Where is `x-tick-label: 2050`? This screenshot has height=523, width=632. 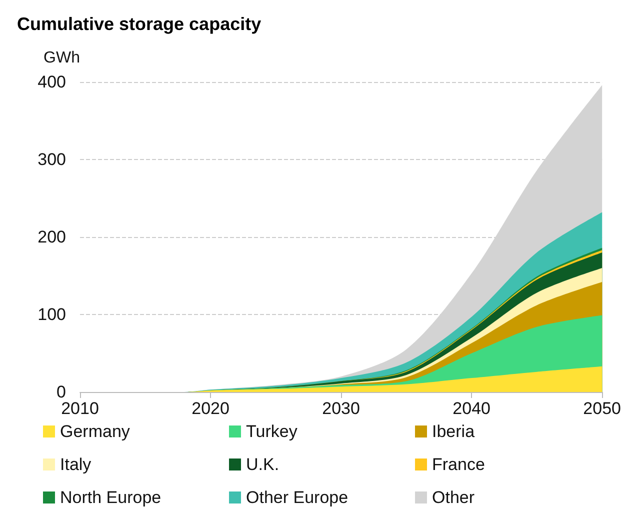 x-tick-label: 2050 is located at coordinates (602, 408).